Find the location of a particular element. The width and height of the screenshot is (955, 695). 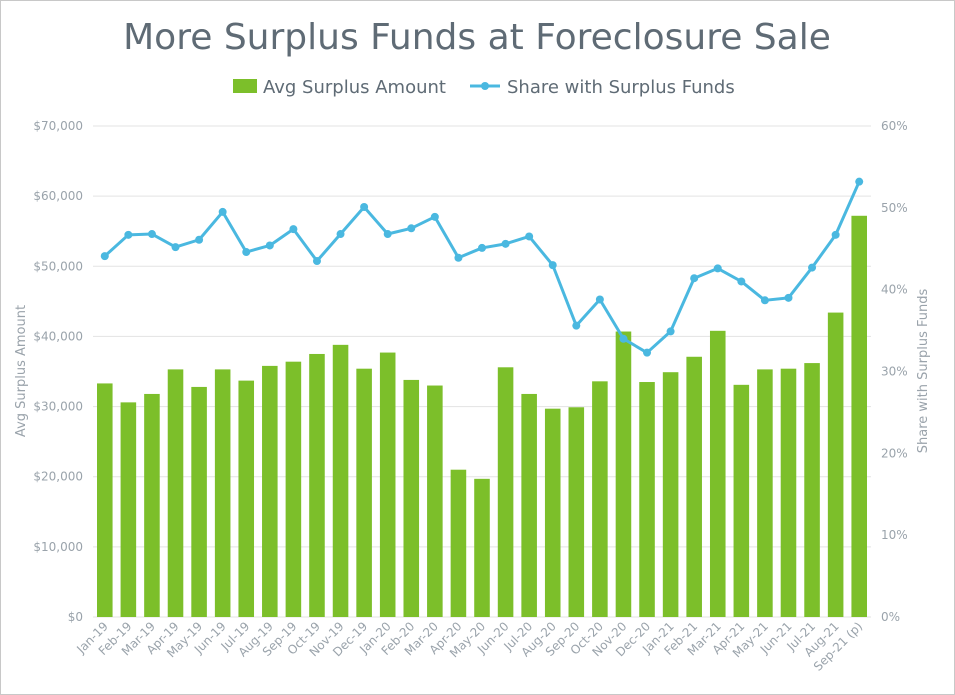

y-right-tick-label: 30% is located at coordinates (894, 372).